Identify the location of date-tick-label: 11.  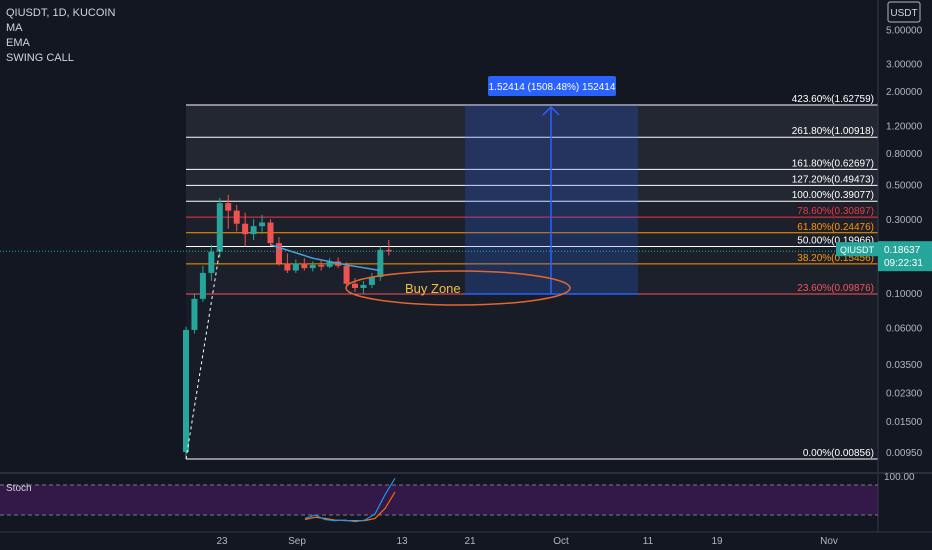
(648, 541).